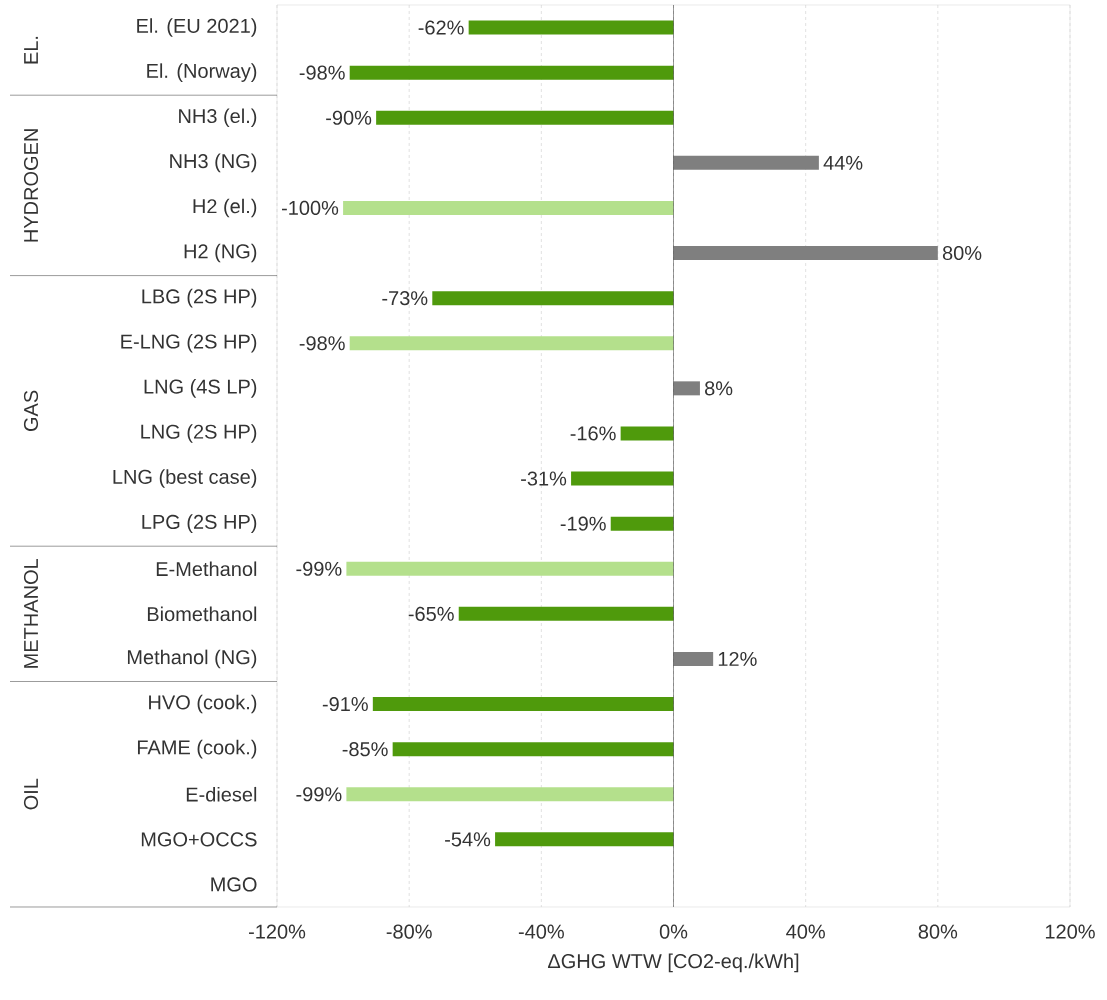  Describe the element at coordinates (1070, 931) in the screenshot. I see `x-tick-label: 120%` at that location.